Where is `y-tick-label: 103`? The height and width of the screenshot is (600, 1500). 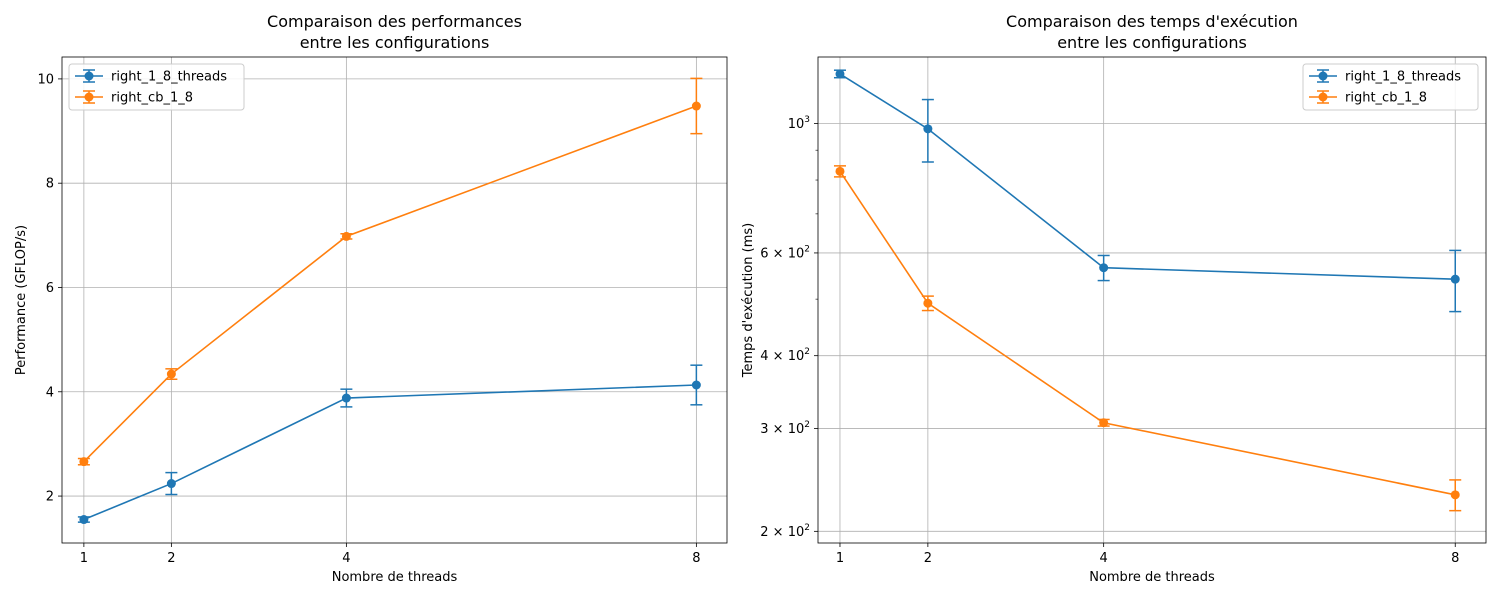 y-tick-label: 103 is located at coordinates (799, 123).